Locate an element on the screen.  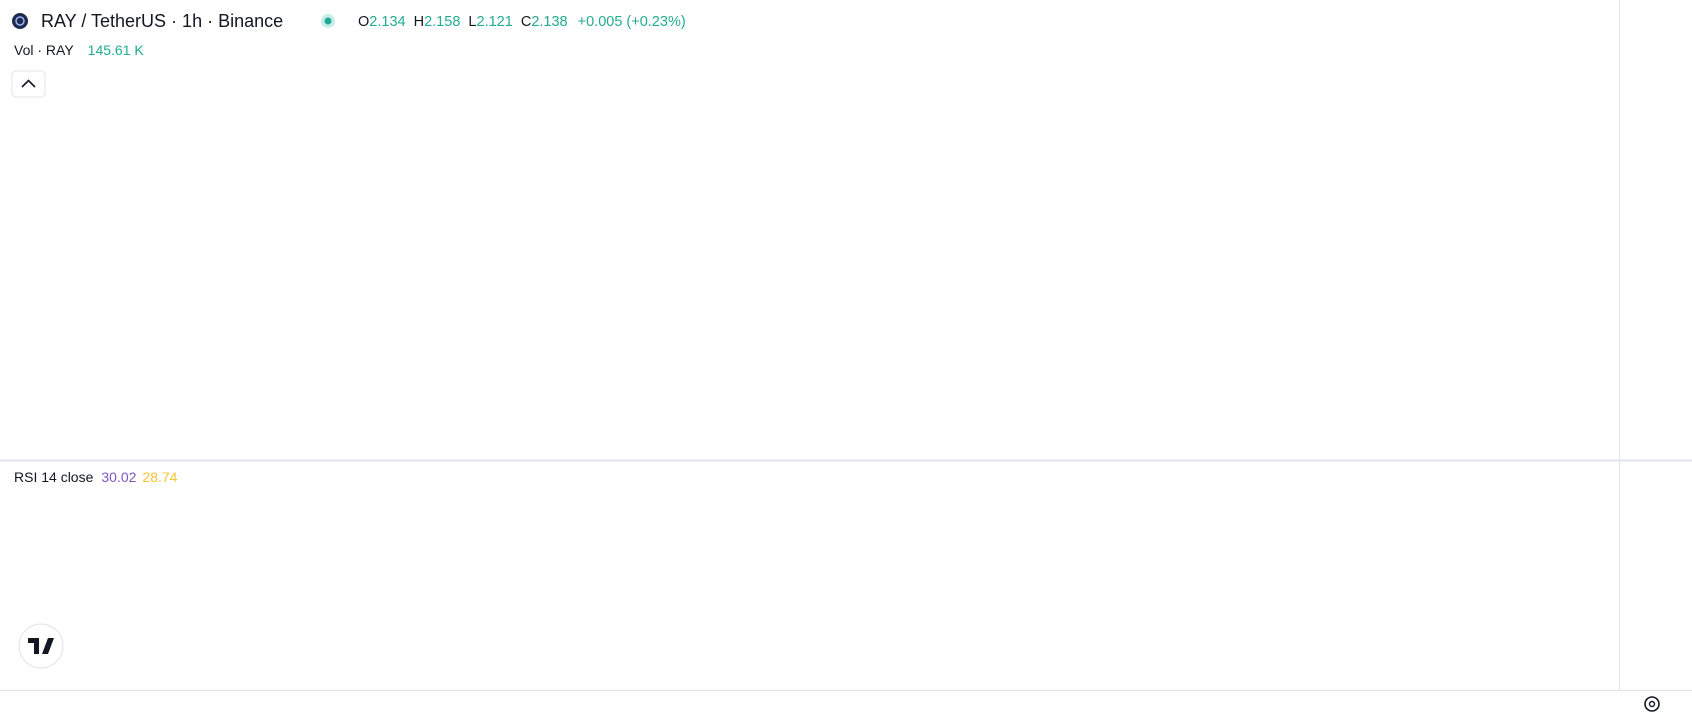
symbol-title: RAY / TetherUS · 1h · Binance is located at coordinates (162, 21).